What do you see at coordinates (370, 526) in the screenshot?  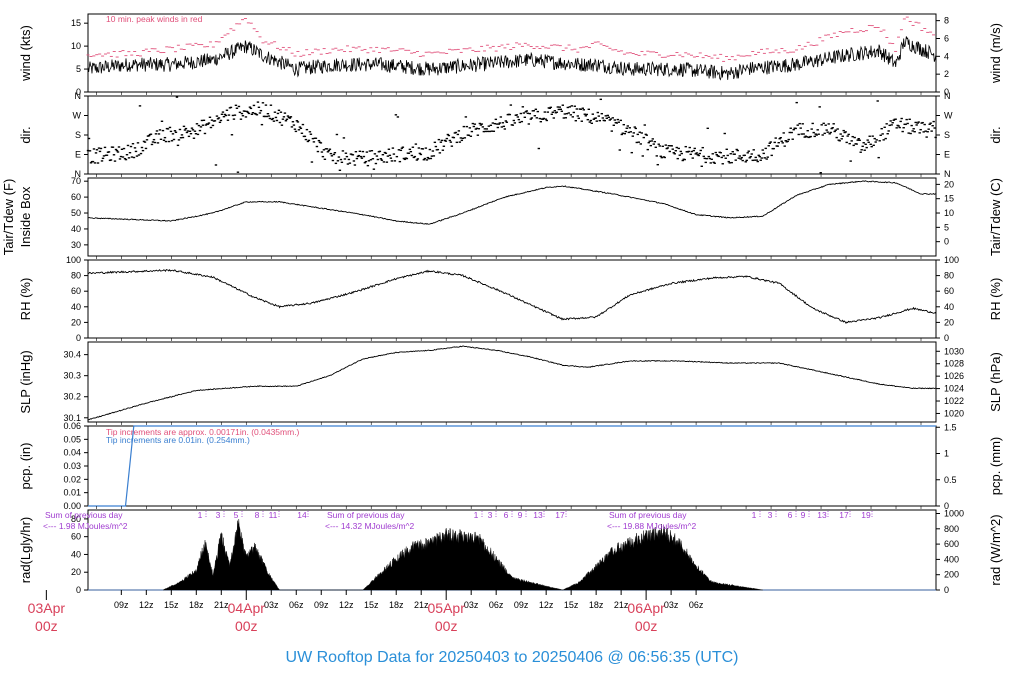 I see `rad-sum-value: <--- 14.32 MJoules/m^2` at bounding box center [370, 526].